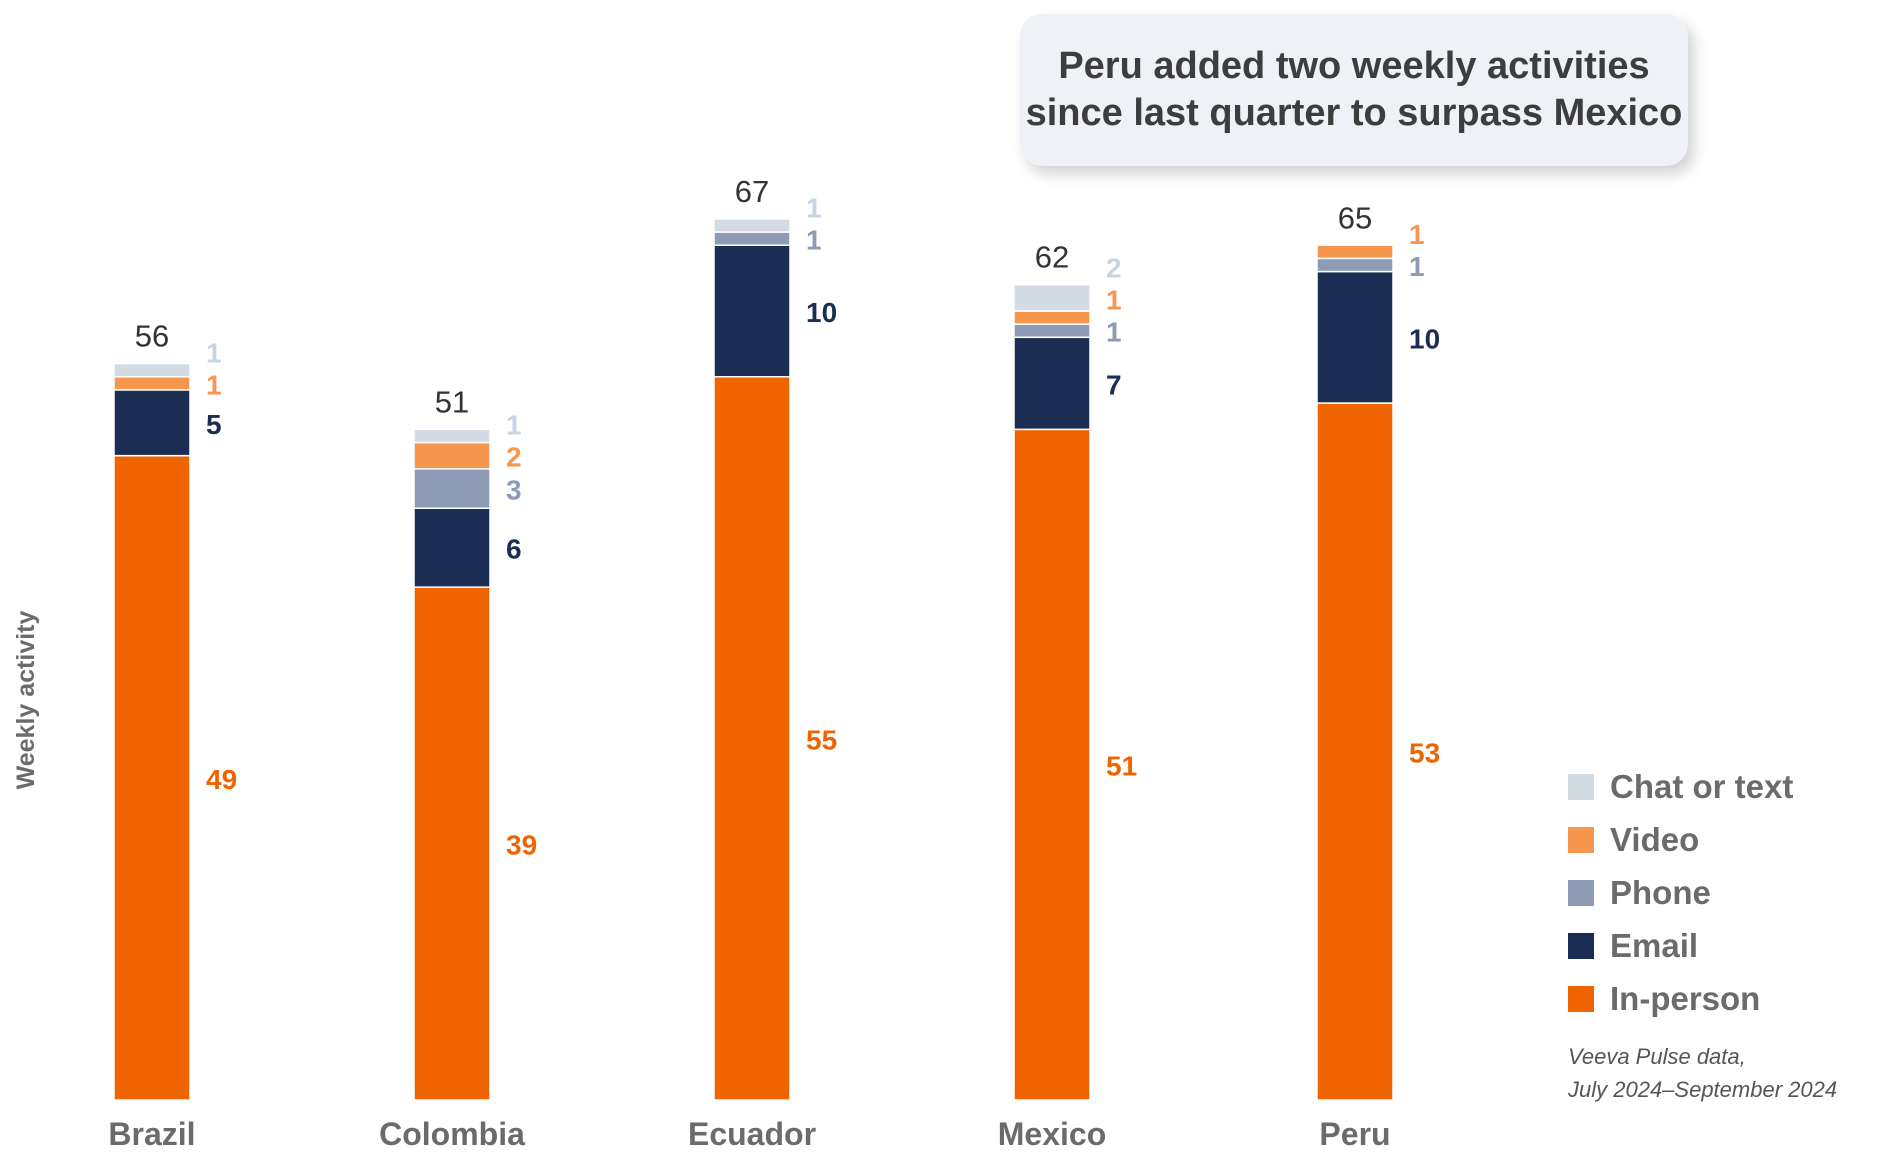 The height and width of the screenshot is (1156, 1880). Describe the element at coordinates (1052, 764) in the screenshot. I see `bar-segment-mexico-in-person` at that location.